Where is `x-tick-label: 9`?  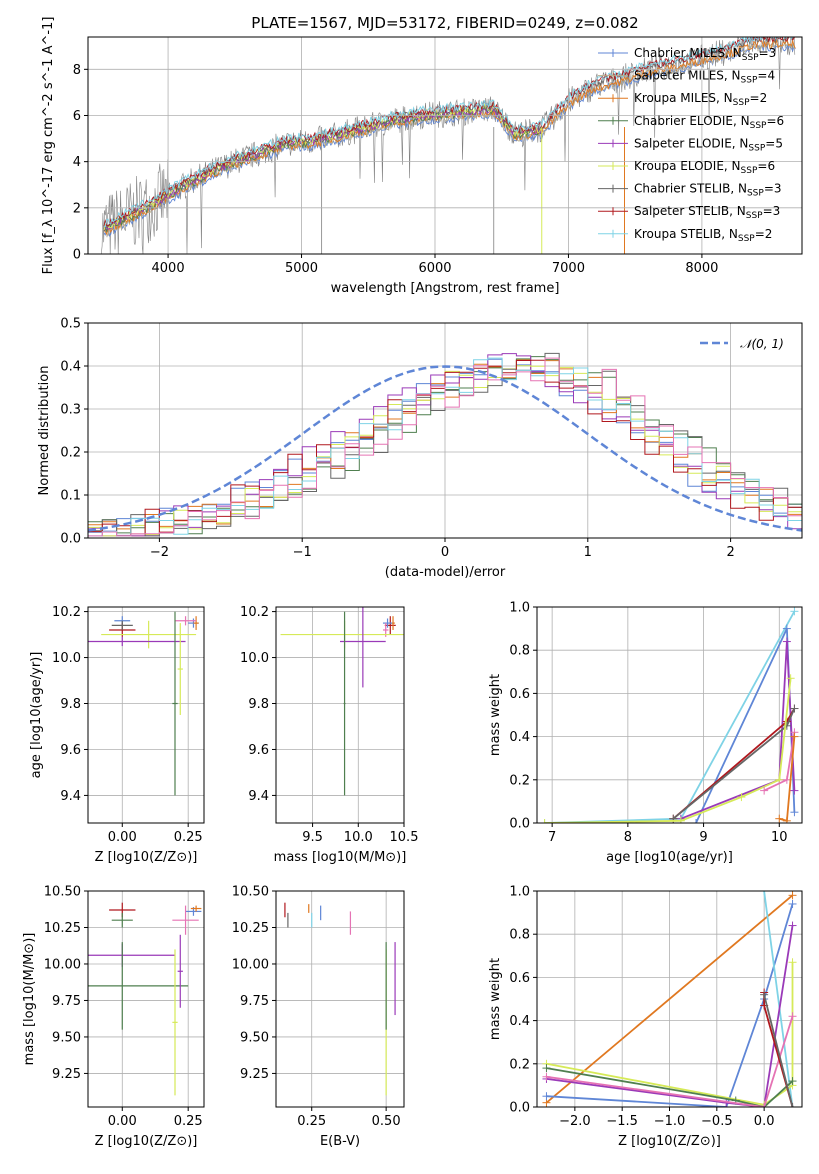
x-tick-label: 9 is located at coordinates (703, 837).